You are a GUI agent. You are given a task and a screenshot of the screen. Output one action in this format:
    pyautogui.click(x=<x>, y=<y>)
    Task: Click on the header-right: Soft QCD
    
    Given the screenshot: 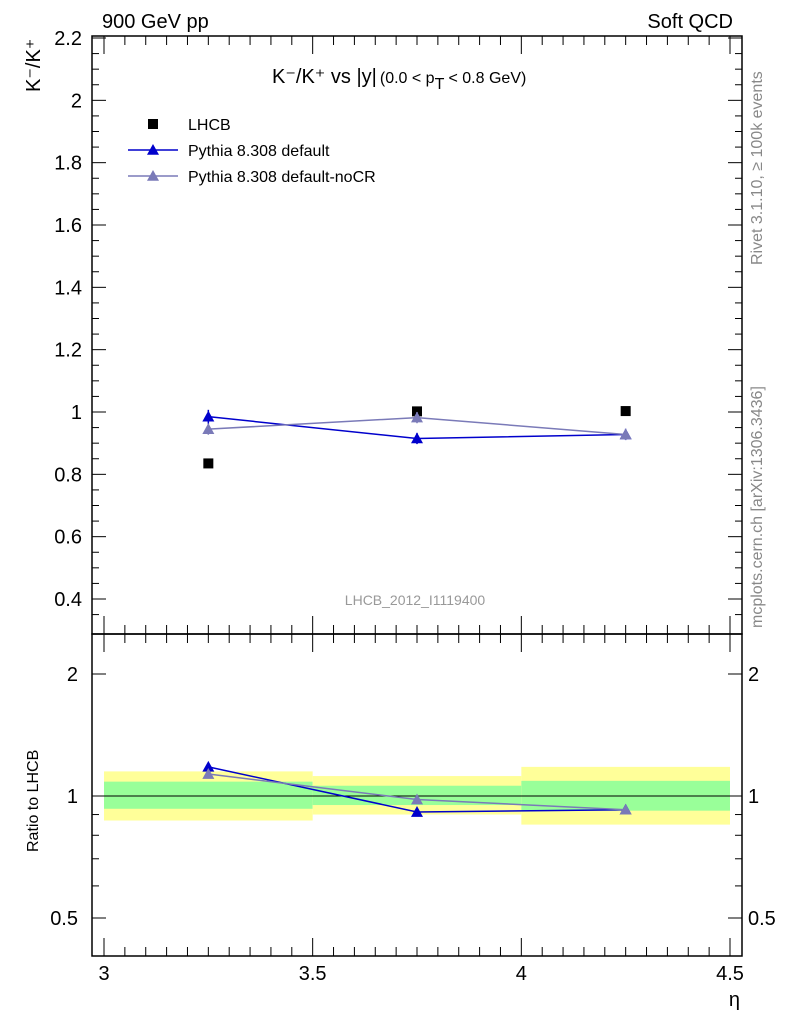 What is the action you would take?
    pyautogui.click(x=690, y=22)
    